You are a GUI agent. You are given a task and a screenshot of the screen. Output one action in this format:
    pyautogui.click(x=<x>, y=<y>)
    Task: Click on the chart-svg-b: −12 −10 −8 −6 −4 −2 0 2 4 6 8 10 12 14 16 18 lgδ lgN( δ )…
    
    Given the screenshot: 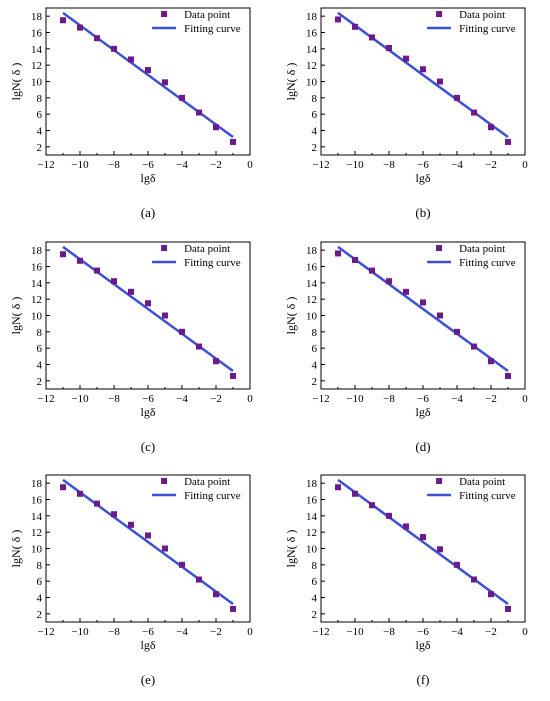 What is the action you would take?
    pyautogui.click(x=406, y=113)
    